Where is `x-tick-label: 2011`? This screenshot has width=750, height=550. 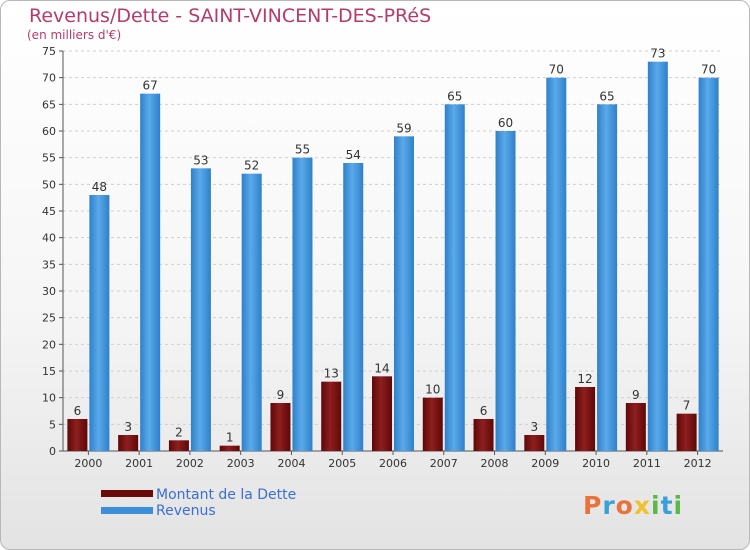 x-tick-label: 2011 is located at coordinates (647, 463).